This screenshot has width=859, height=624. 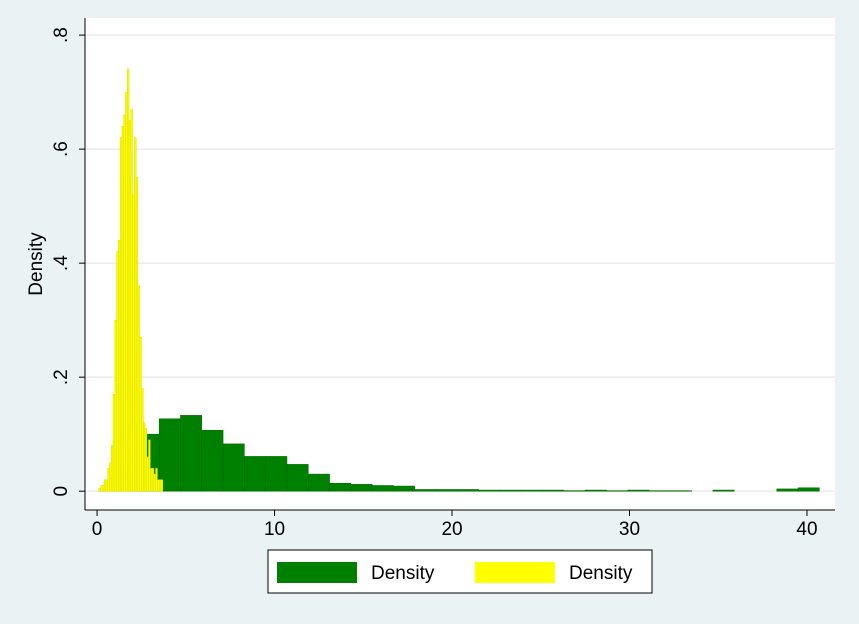 I want to click on x-tick-label: 20, so click(x=451, y=529).